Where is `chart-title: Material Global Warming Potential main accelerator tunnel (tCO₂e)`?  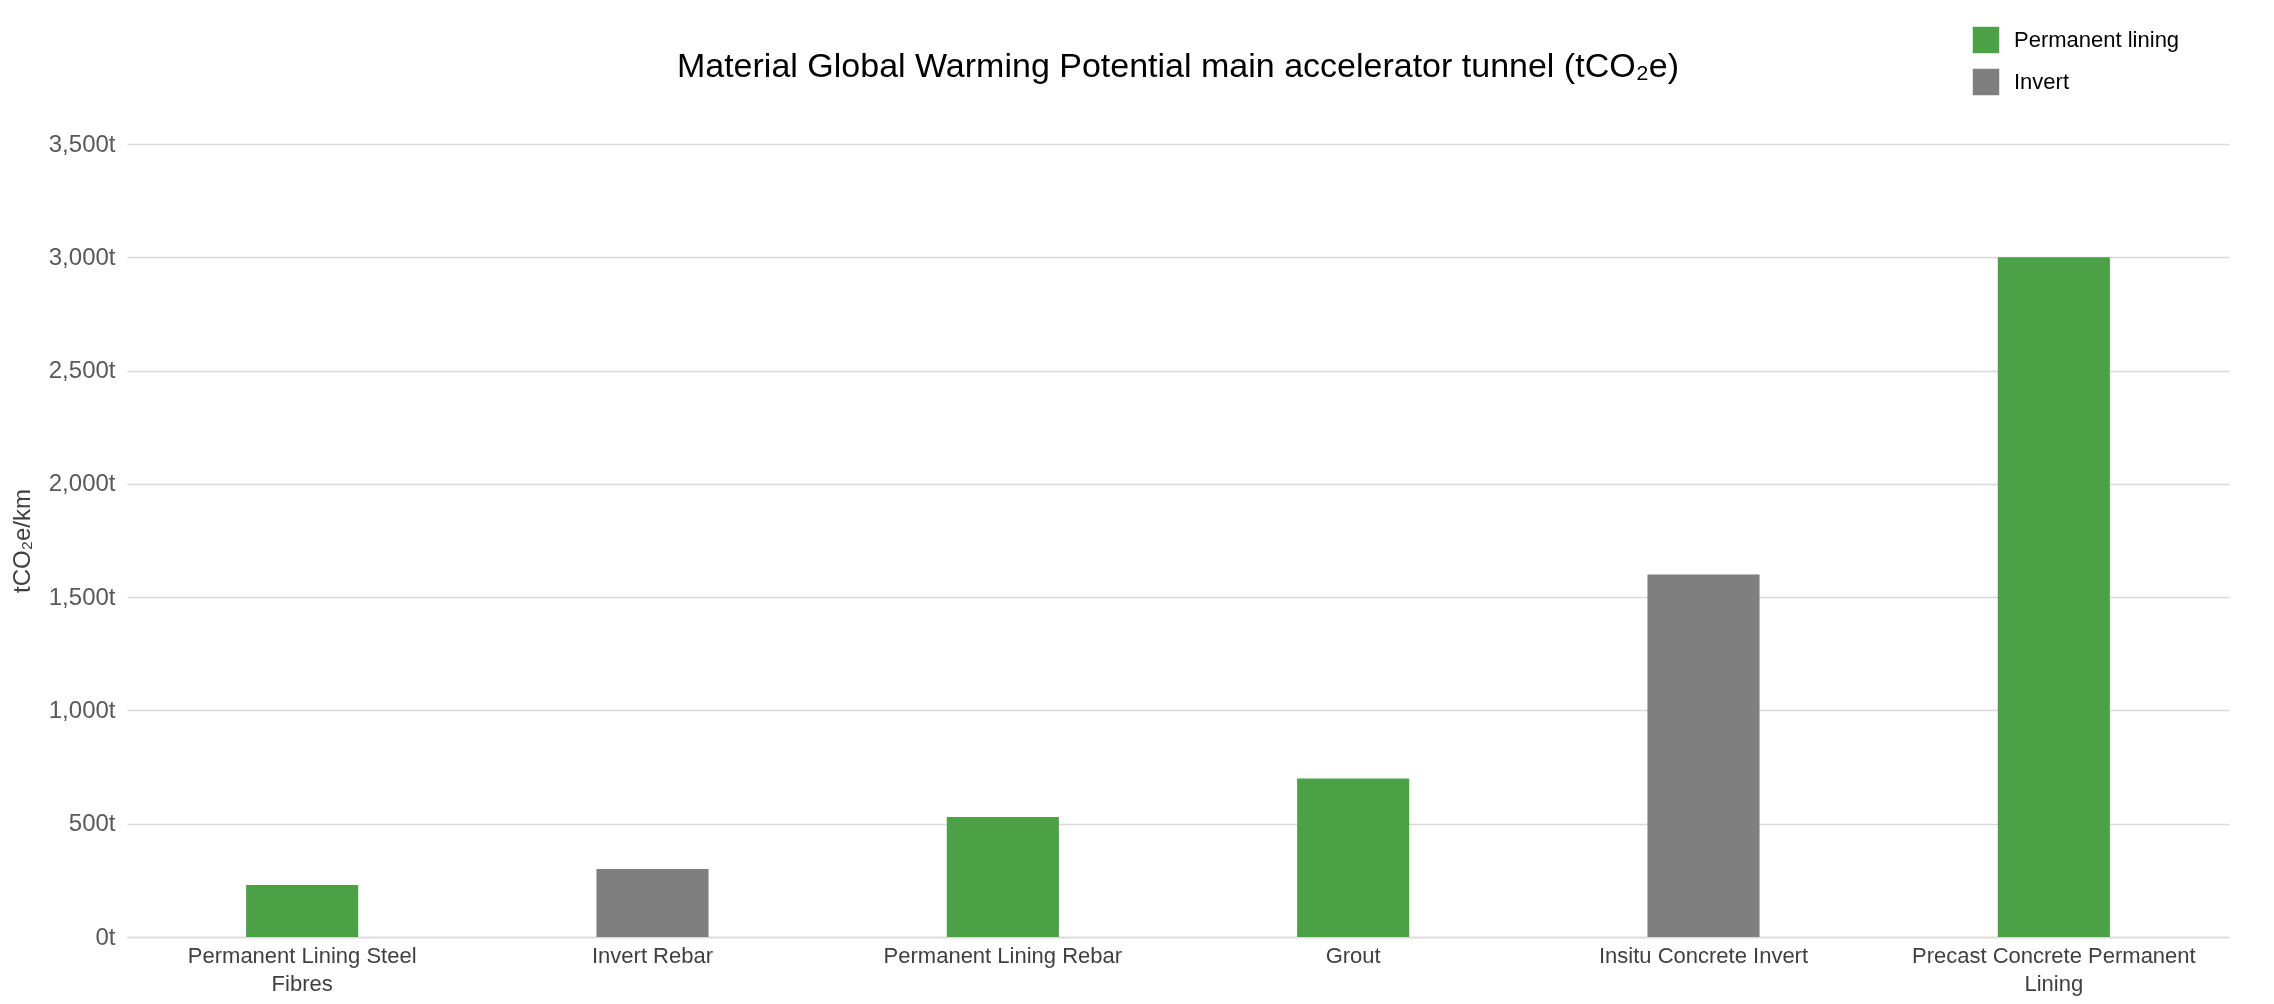 chart-title: Material Global Warming Potential main accelerator tunnel (tCO₂e) is located at coordinates (1178, 65).